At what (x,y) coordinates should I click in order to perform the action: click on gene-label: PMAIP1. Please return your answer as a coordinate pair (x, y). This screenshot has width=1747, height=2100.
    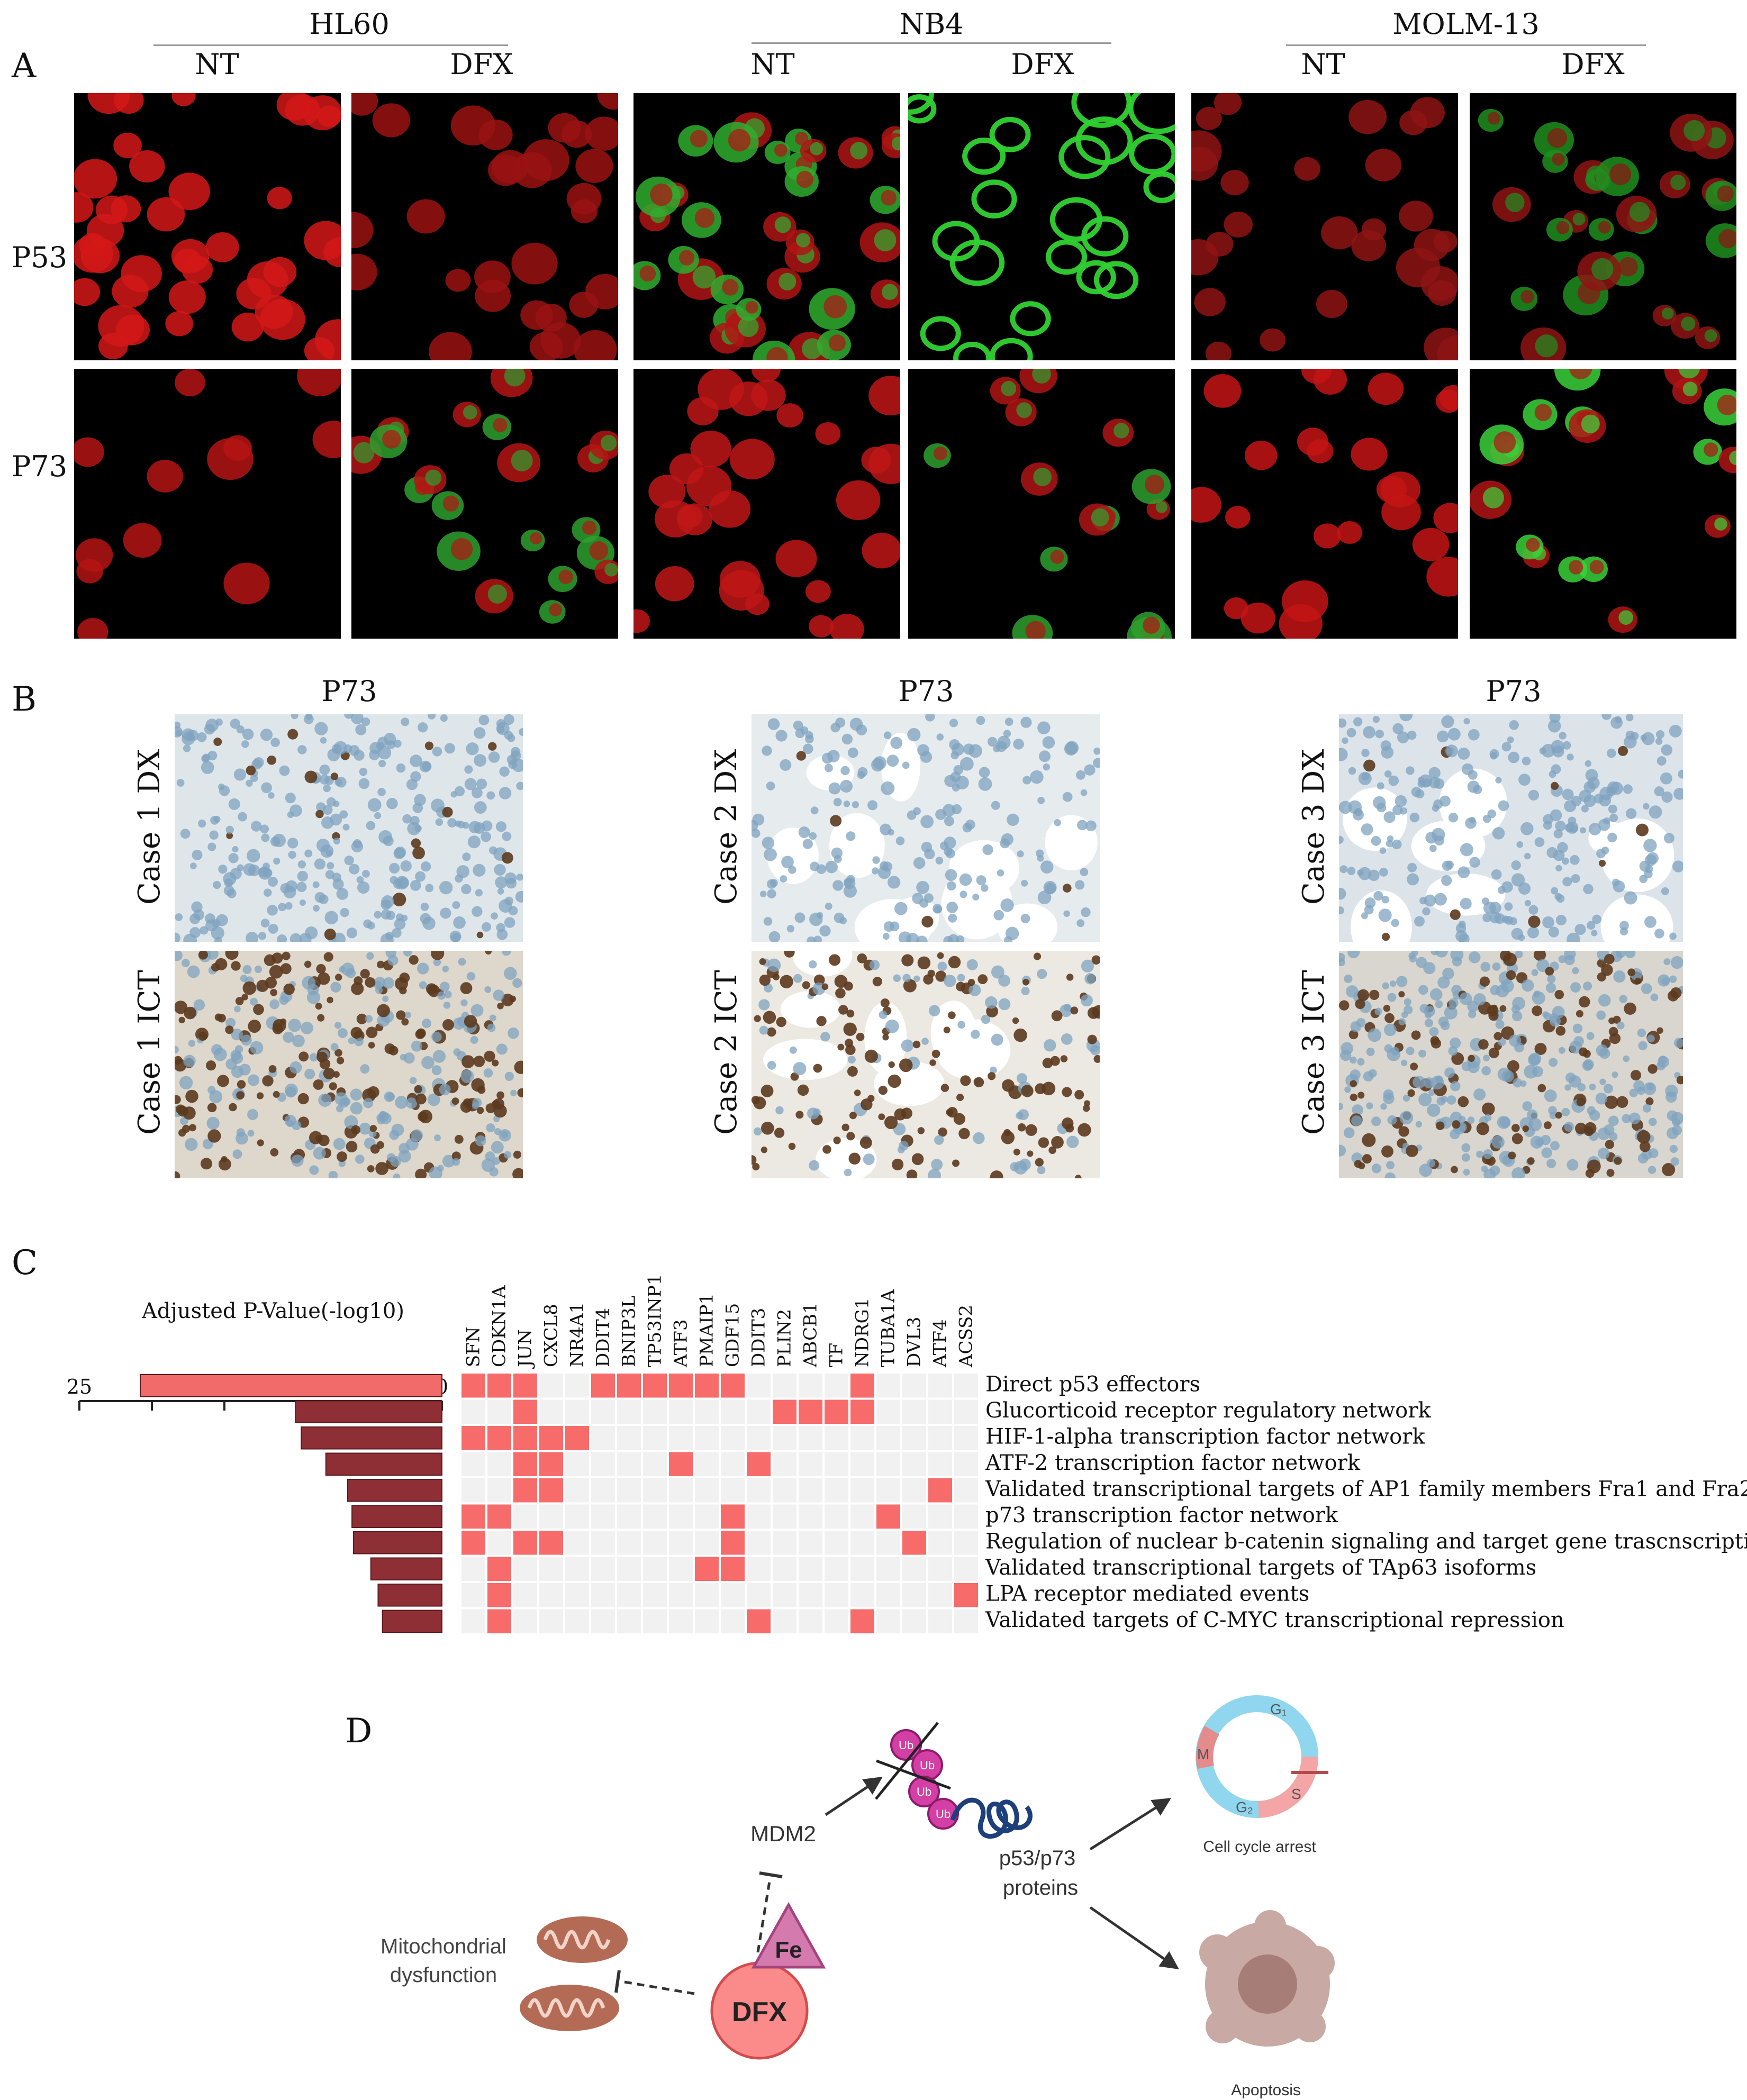
    Looking at the image, I should click on (706, 1330).